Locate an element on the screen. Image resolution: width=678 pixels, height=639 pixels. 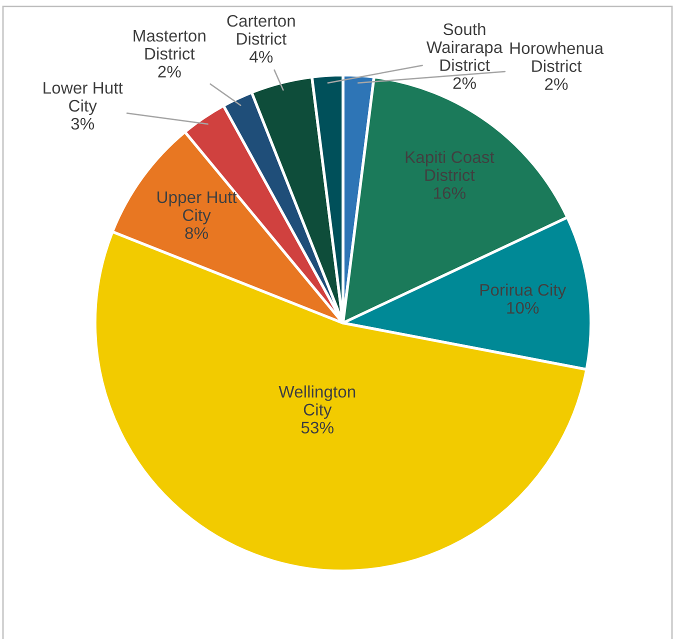
slice-label: Carterton District is located at coordinates (261, 30).